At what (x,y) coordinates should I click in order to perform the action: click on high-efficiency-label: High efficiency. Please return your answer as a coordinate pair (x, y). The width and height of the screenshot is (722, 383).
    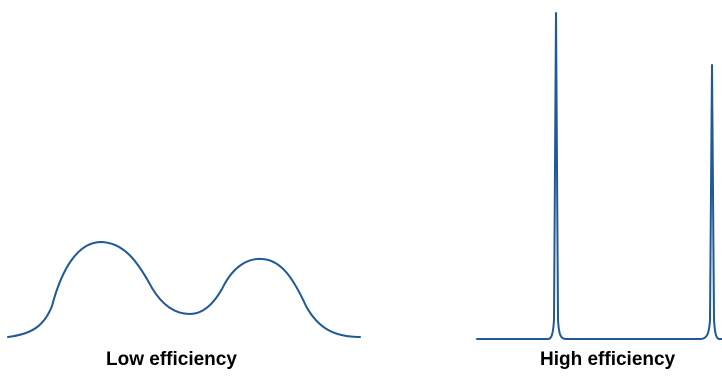
    Looking at the image, I should click on (608, 359).